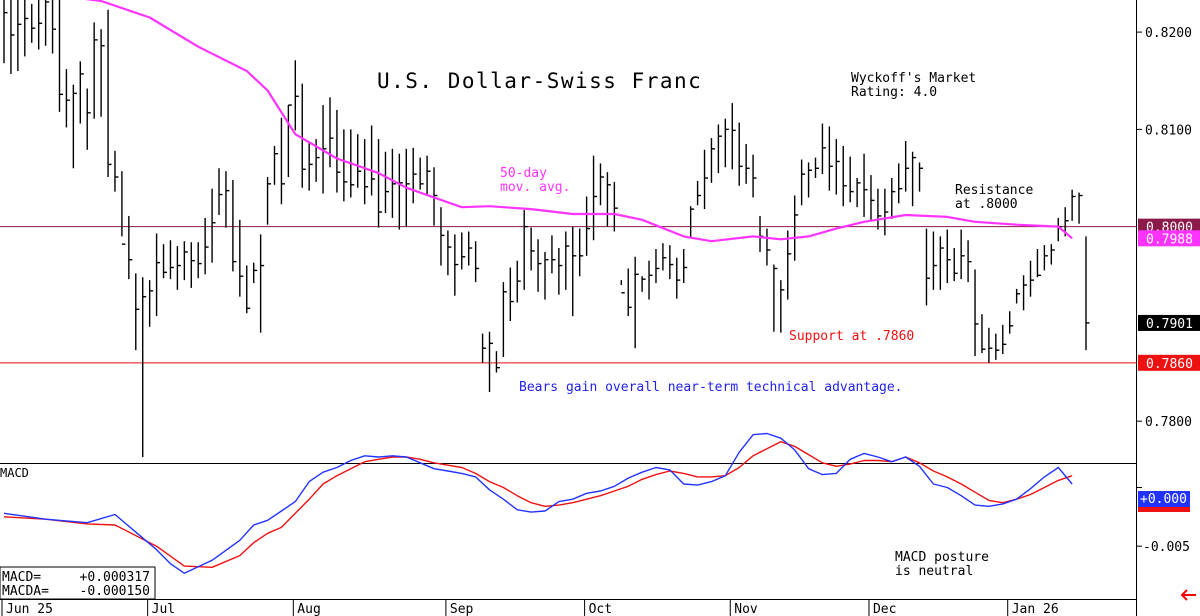 This screenshot has height=616, width=1200. What do you see at coordinates (462, 609) in the screenshot?
I see `date-label: Sep` at bounding box center [462, 609].